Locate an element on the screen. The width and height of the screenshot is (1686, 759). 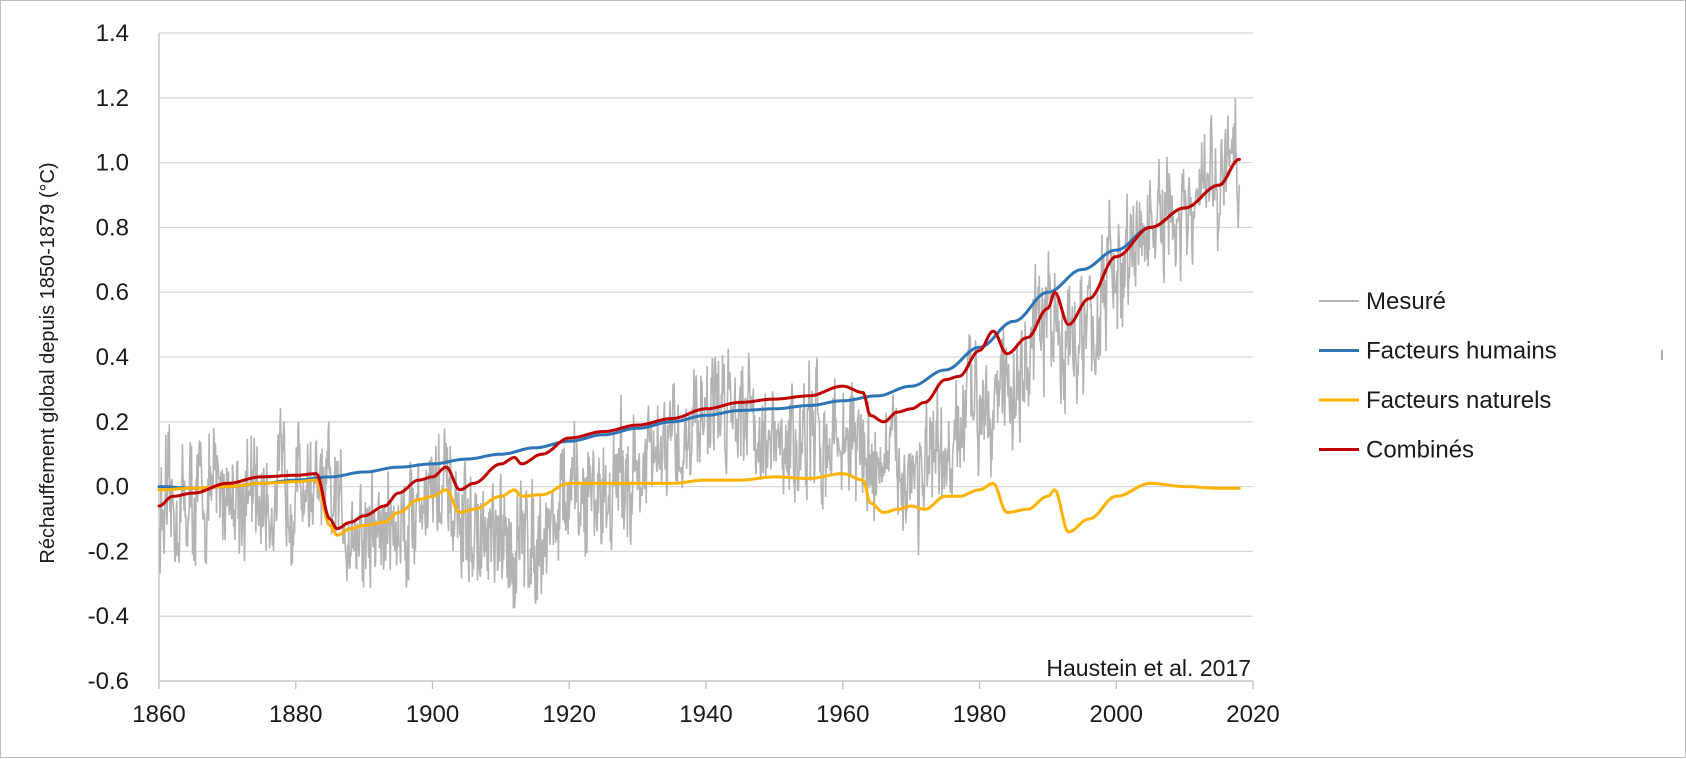
y-tick-label: -0.4 is located at coordinates (108, 616).